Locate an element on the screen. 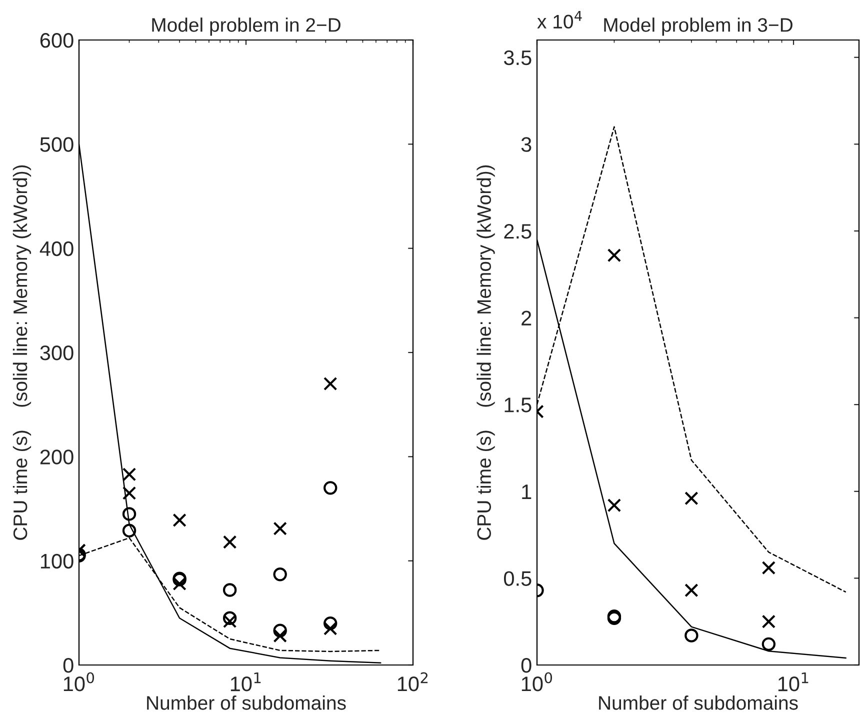 Image resolution: width=861 pixels, height=725 pixels. y-tick-label: 2 is located at coordinates (527, 318).